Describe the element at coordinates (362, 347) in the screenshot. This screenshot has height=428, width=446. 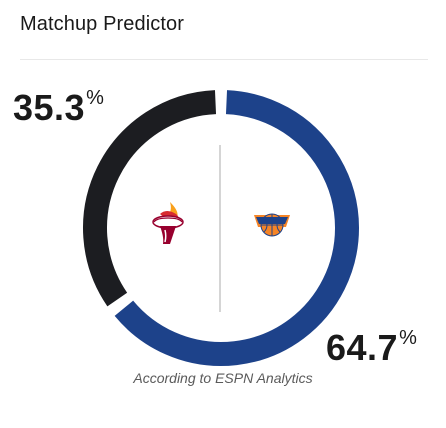
I see `home-percent-value: 64.7` at that location.